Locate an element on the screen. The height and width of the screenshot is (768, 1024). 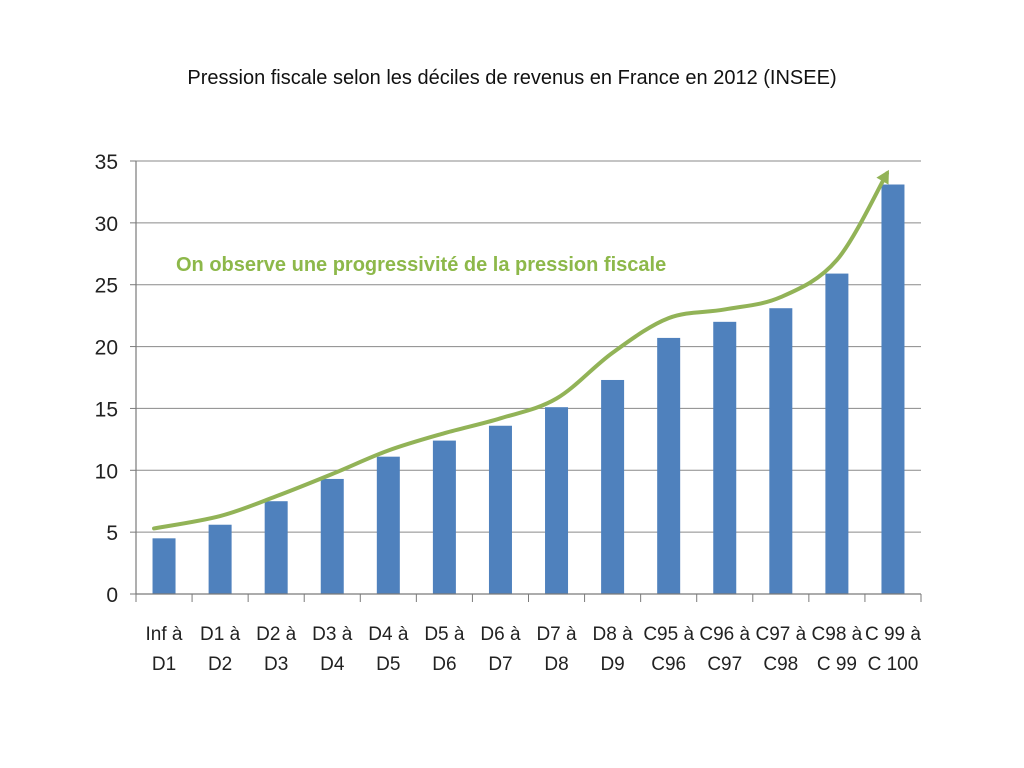
x-tick-label: C97 à C98 is located at coordinates (780, 649).